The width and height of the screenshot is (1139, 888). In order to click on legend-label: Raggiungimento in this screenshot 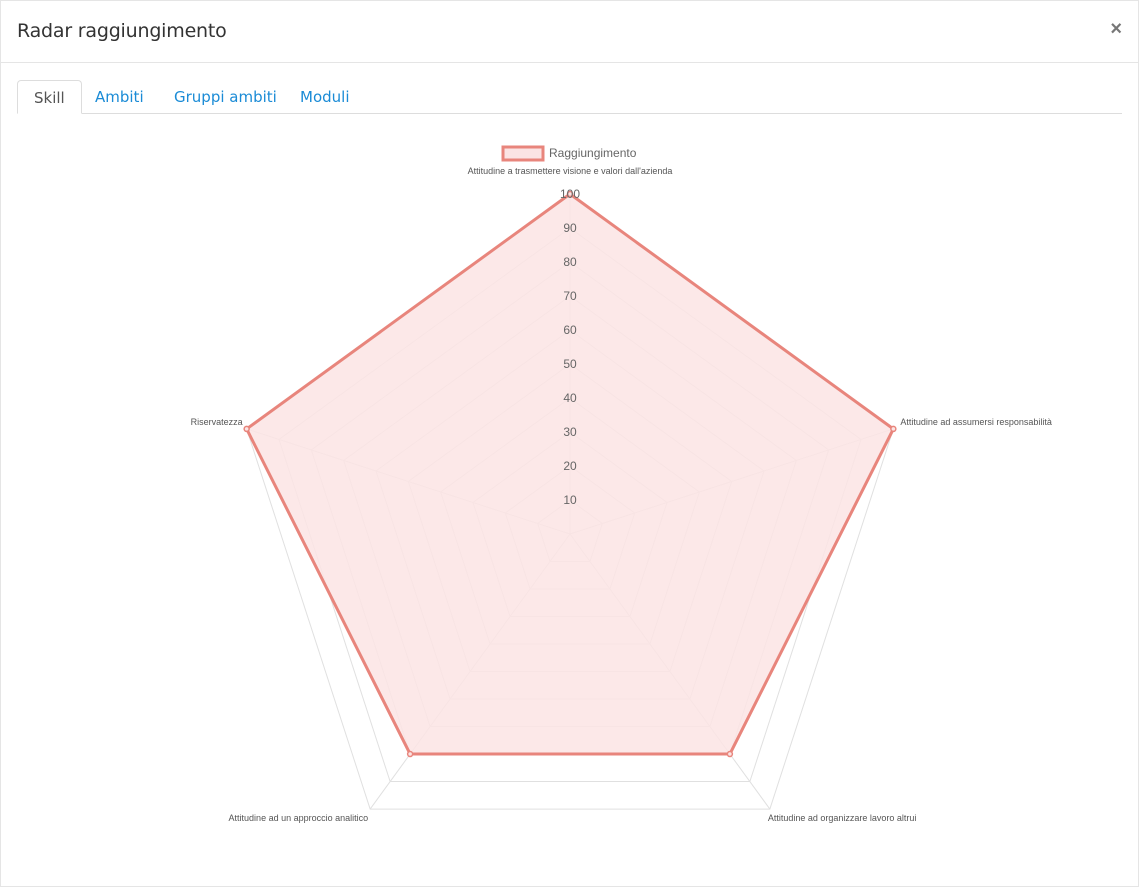, I will do `click(593, 153)`.